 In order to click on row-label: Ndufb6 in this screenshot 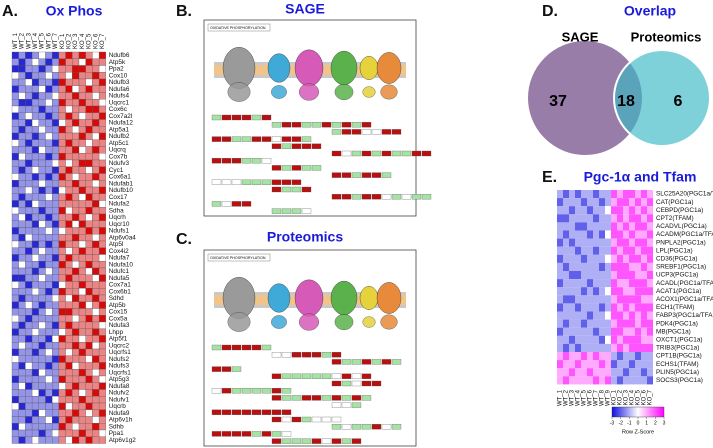, I will do `click(119, 55)`.